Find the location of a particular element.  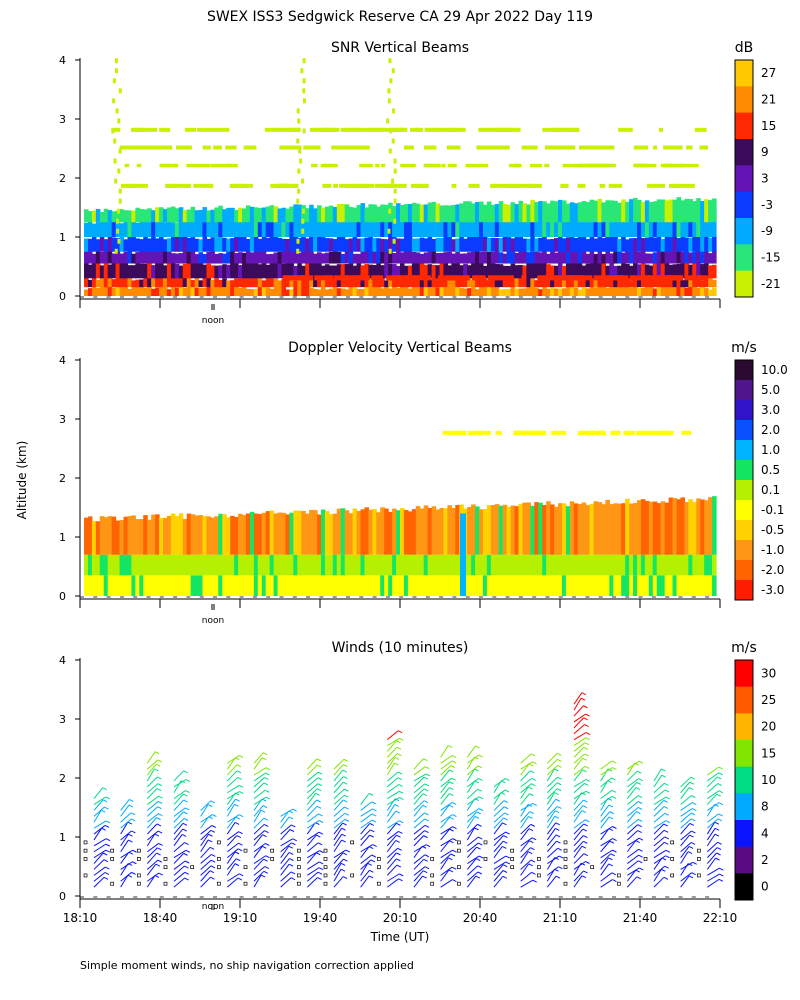

calm-marker is located at coordinates (165, 867).